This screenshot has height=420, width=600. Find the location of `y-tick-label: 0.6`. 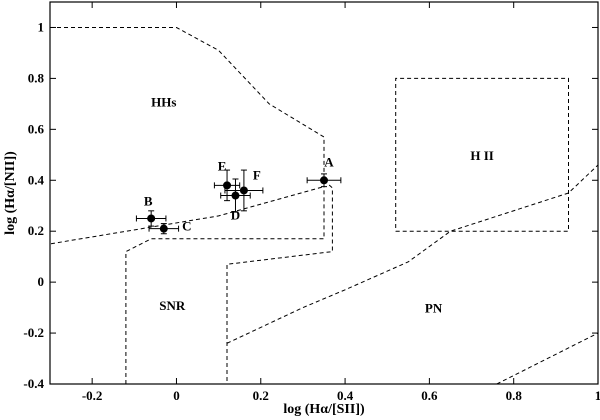

y-tick-label: 0.6 is located at coordinates (36, 128).